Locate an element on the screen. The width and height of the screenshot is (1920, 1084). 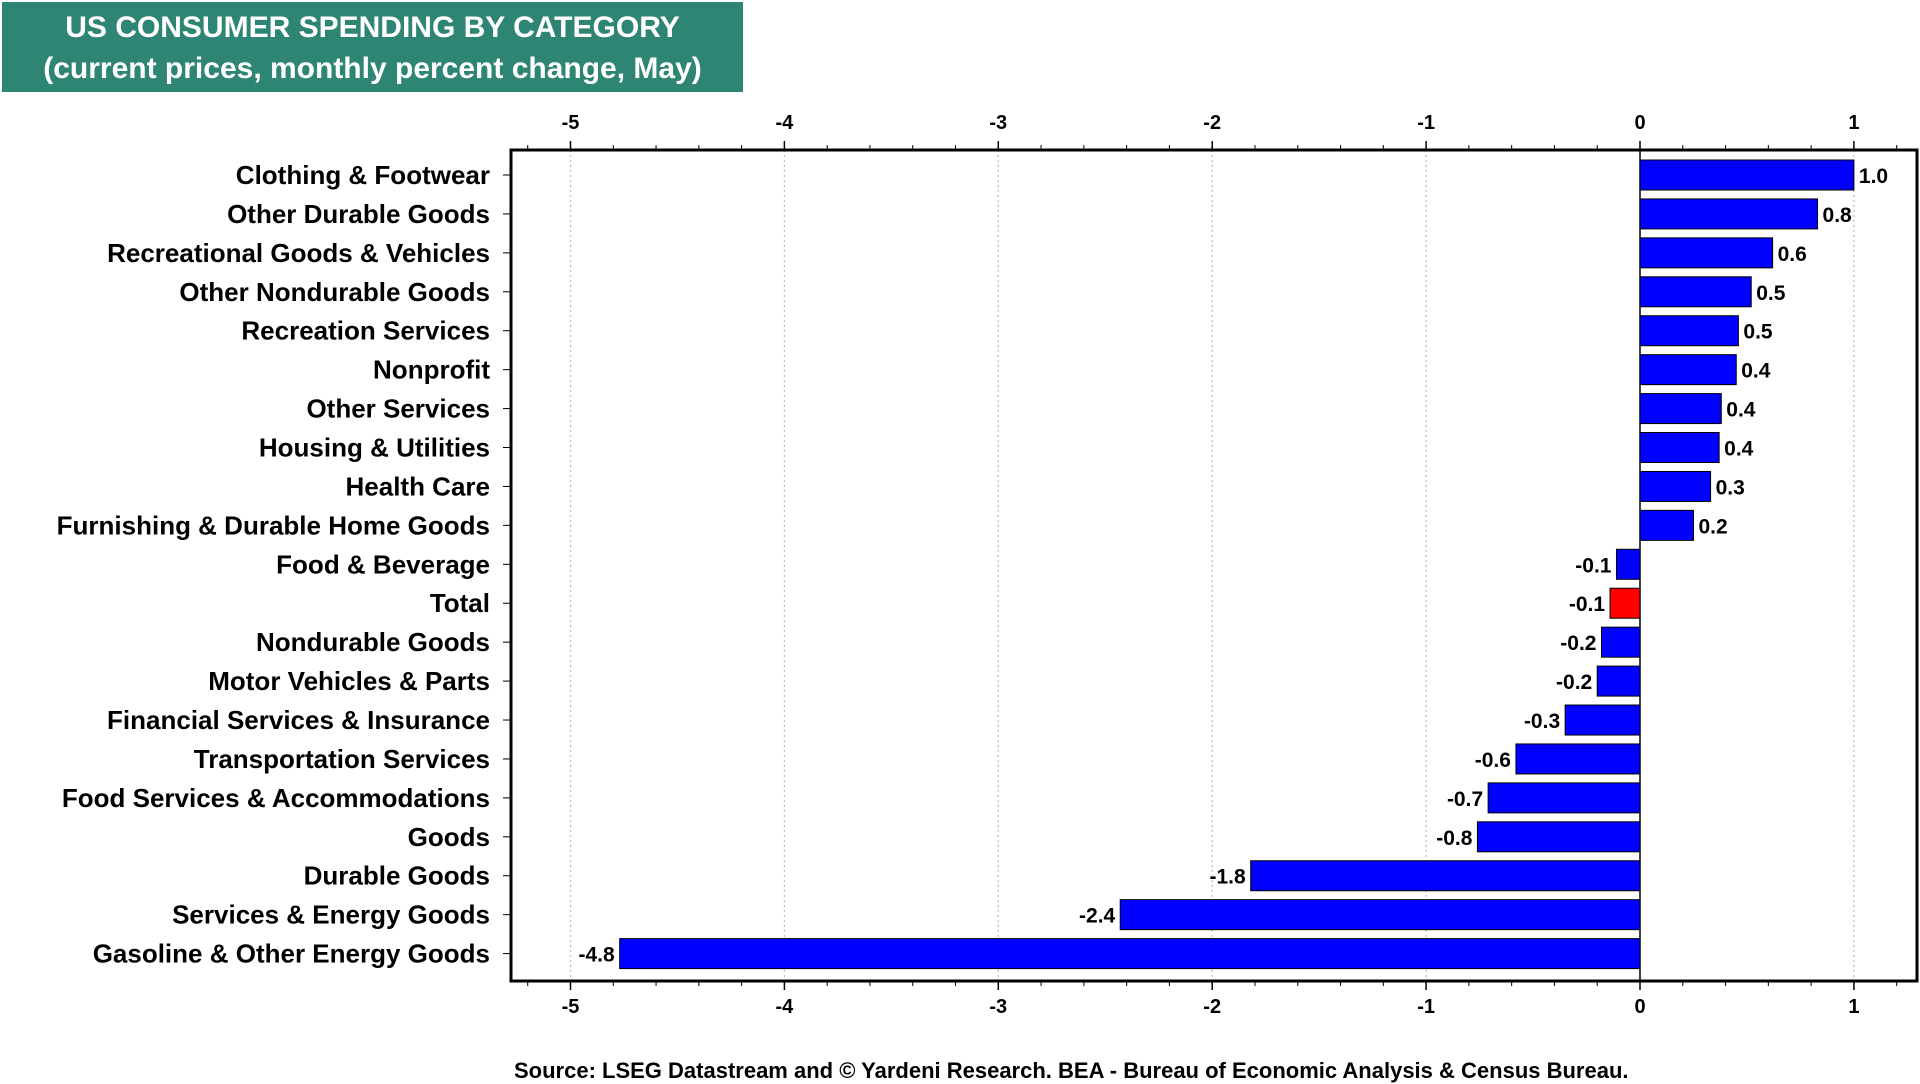
value-label: -2.4 is located at coordinates (1097, 916).